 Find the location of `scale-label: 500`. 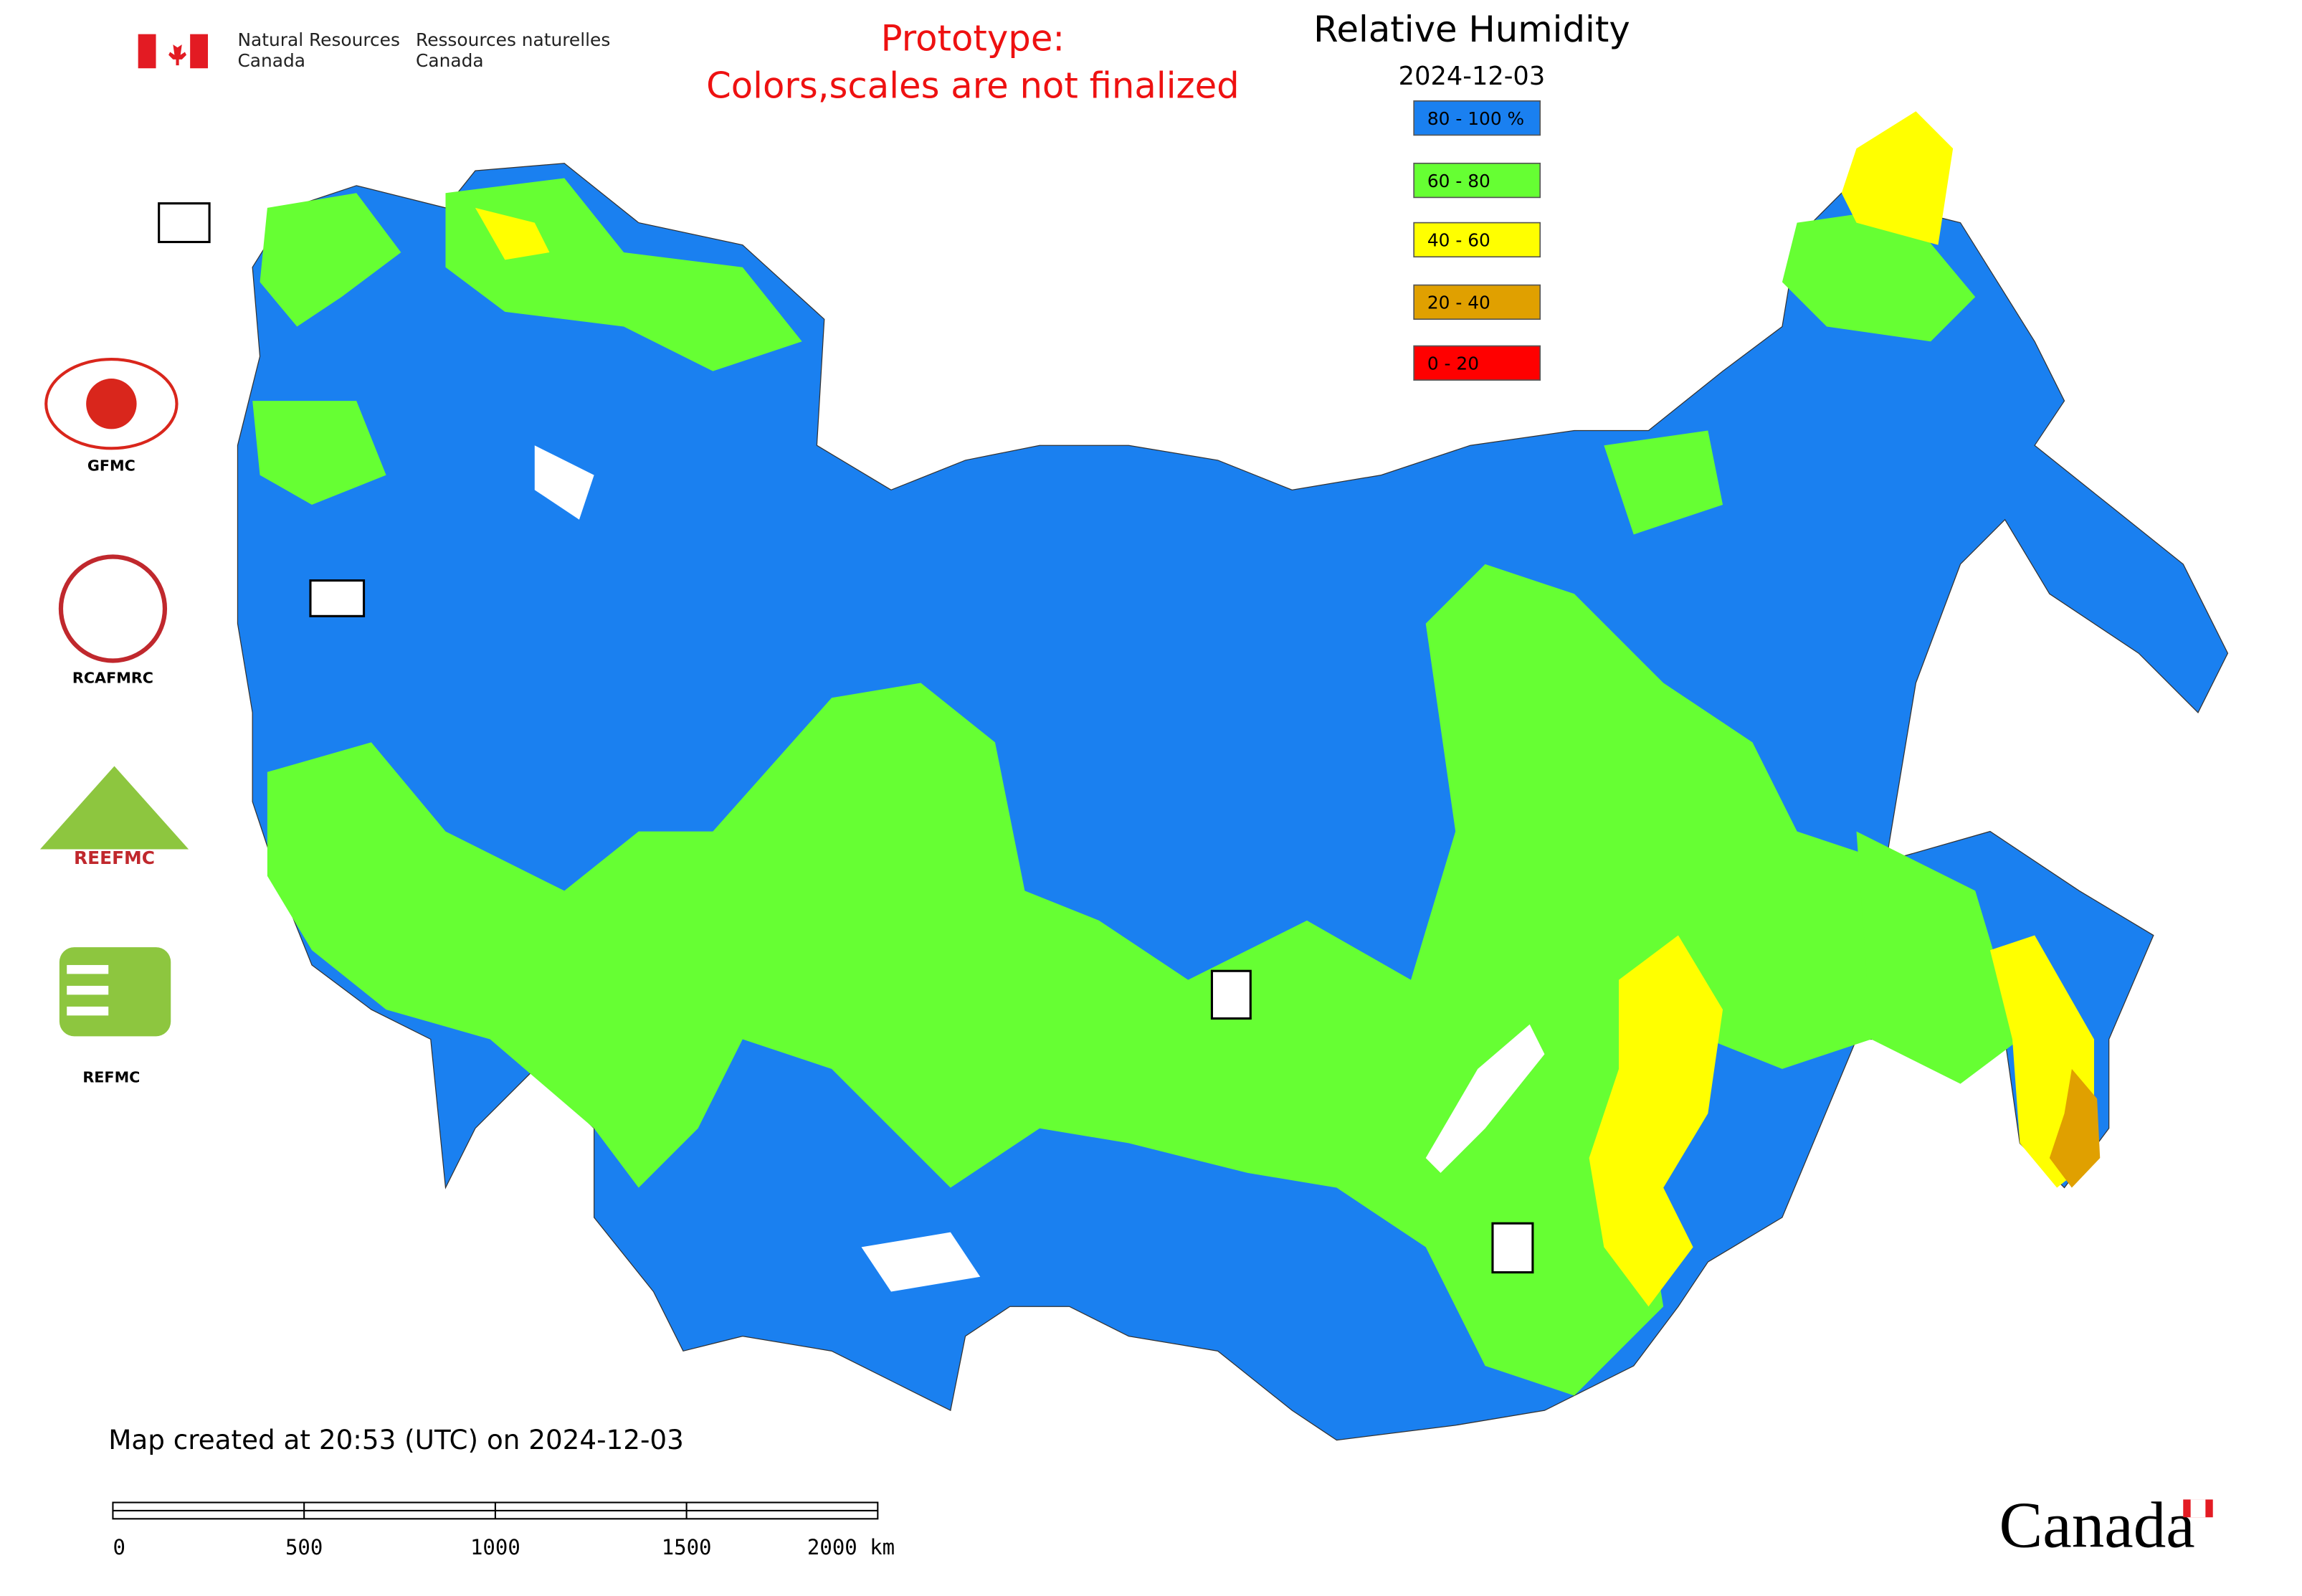

scale-label: 500 is located at coordinates (304, 1547).